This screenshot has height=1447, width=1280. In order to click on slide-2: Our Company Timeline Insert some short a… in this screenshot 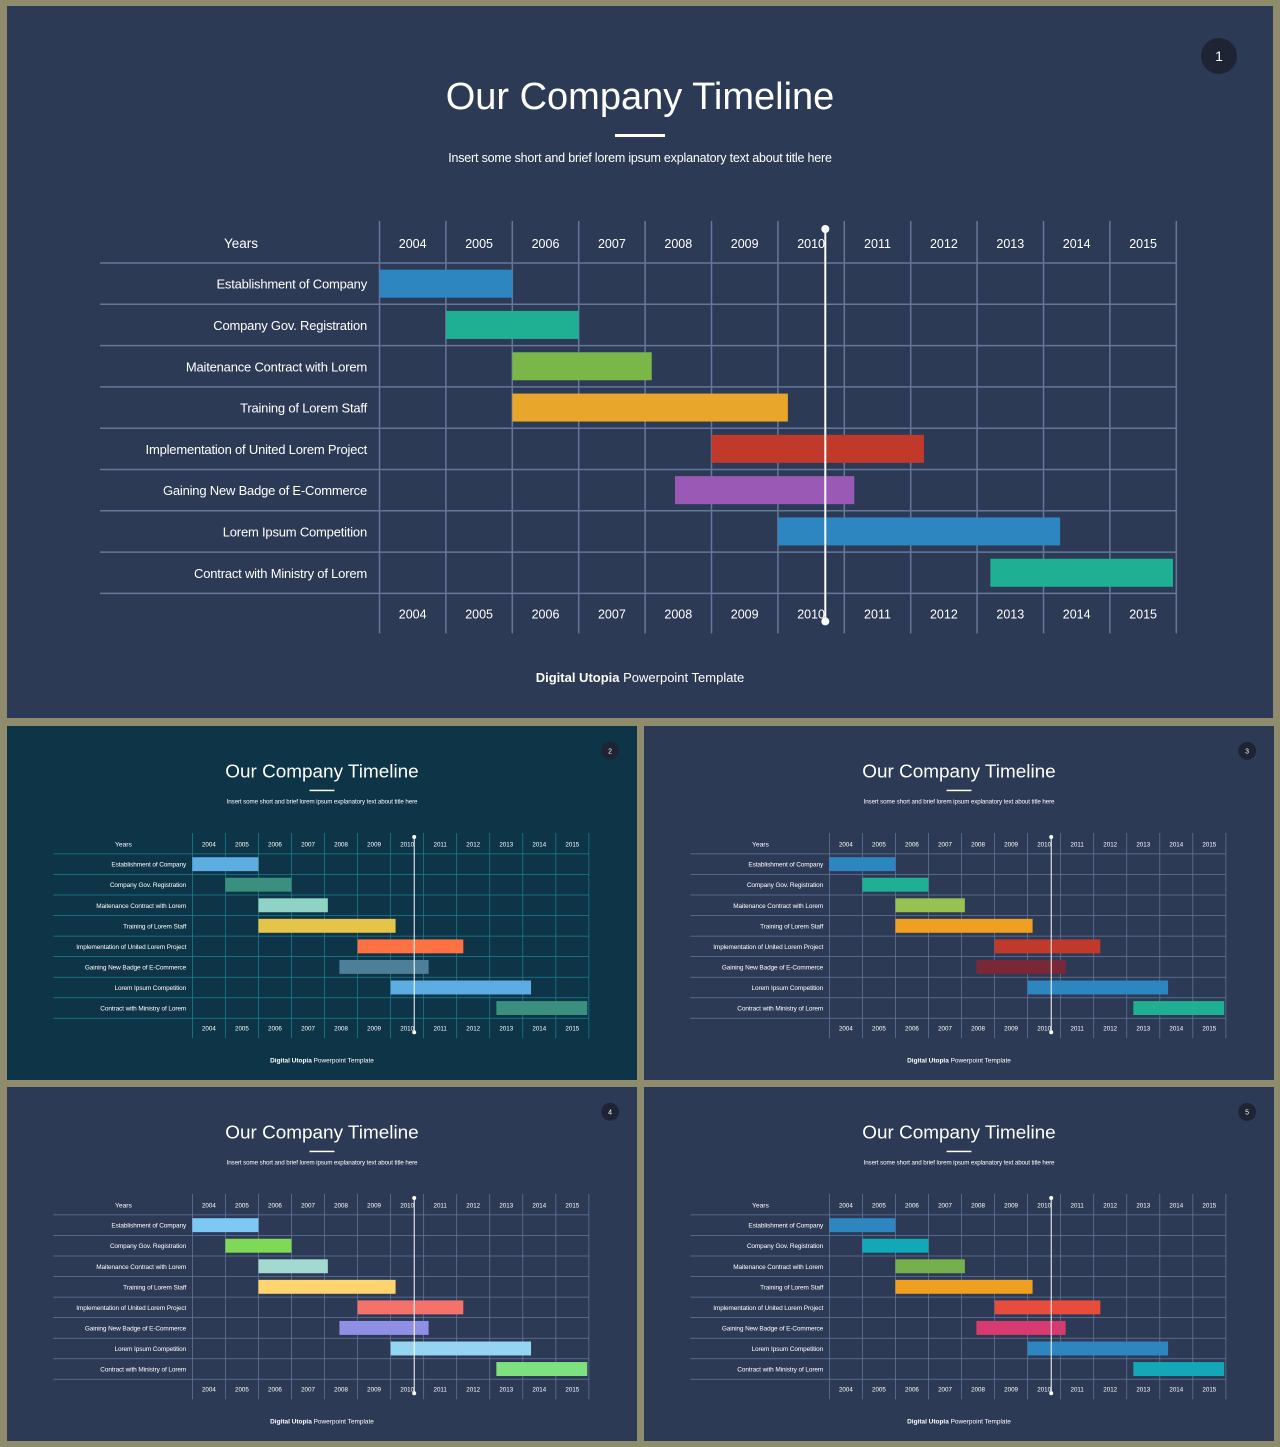, I will do `click(322, 903)`.